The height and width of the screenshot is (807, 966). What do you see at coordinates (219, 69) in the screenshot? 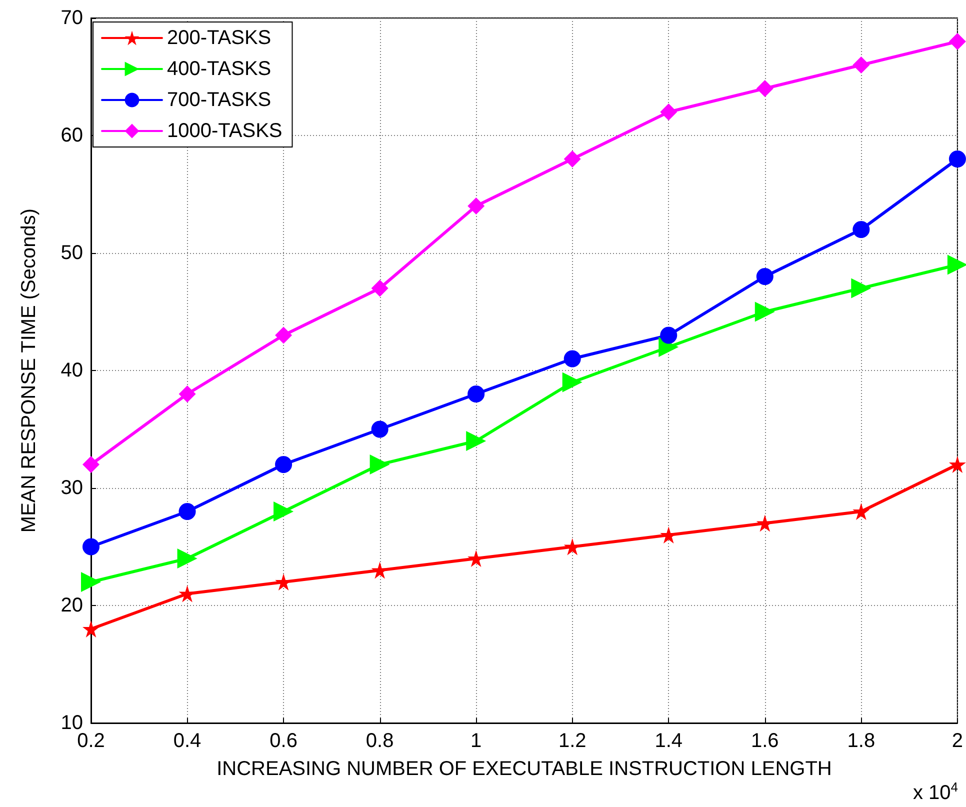
I see `legend-label: 400-TASKS` at bounding box center [219, 69].